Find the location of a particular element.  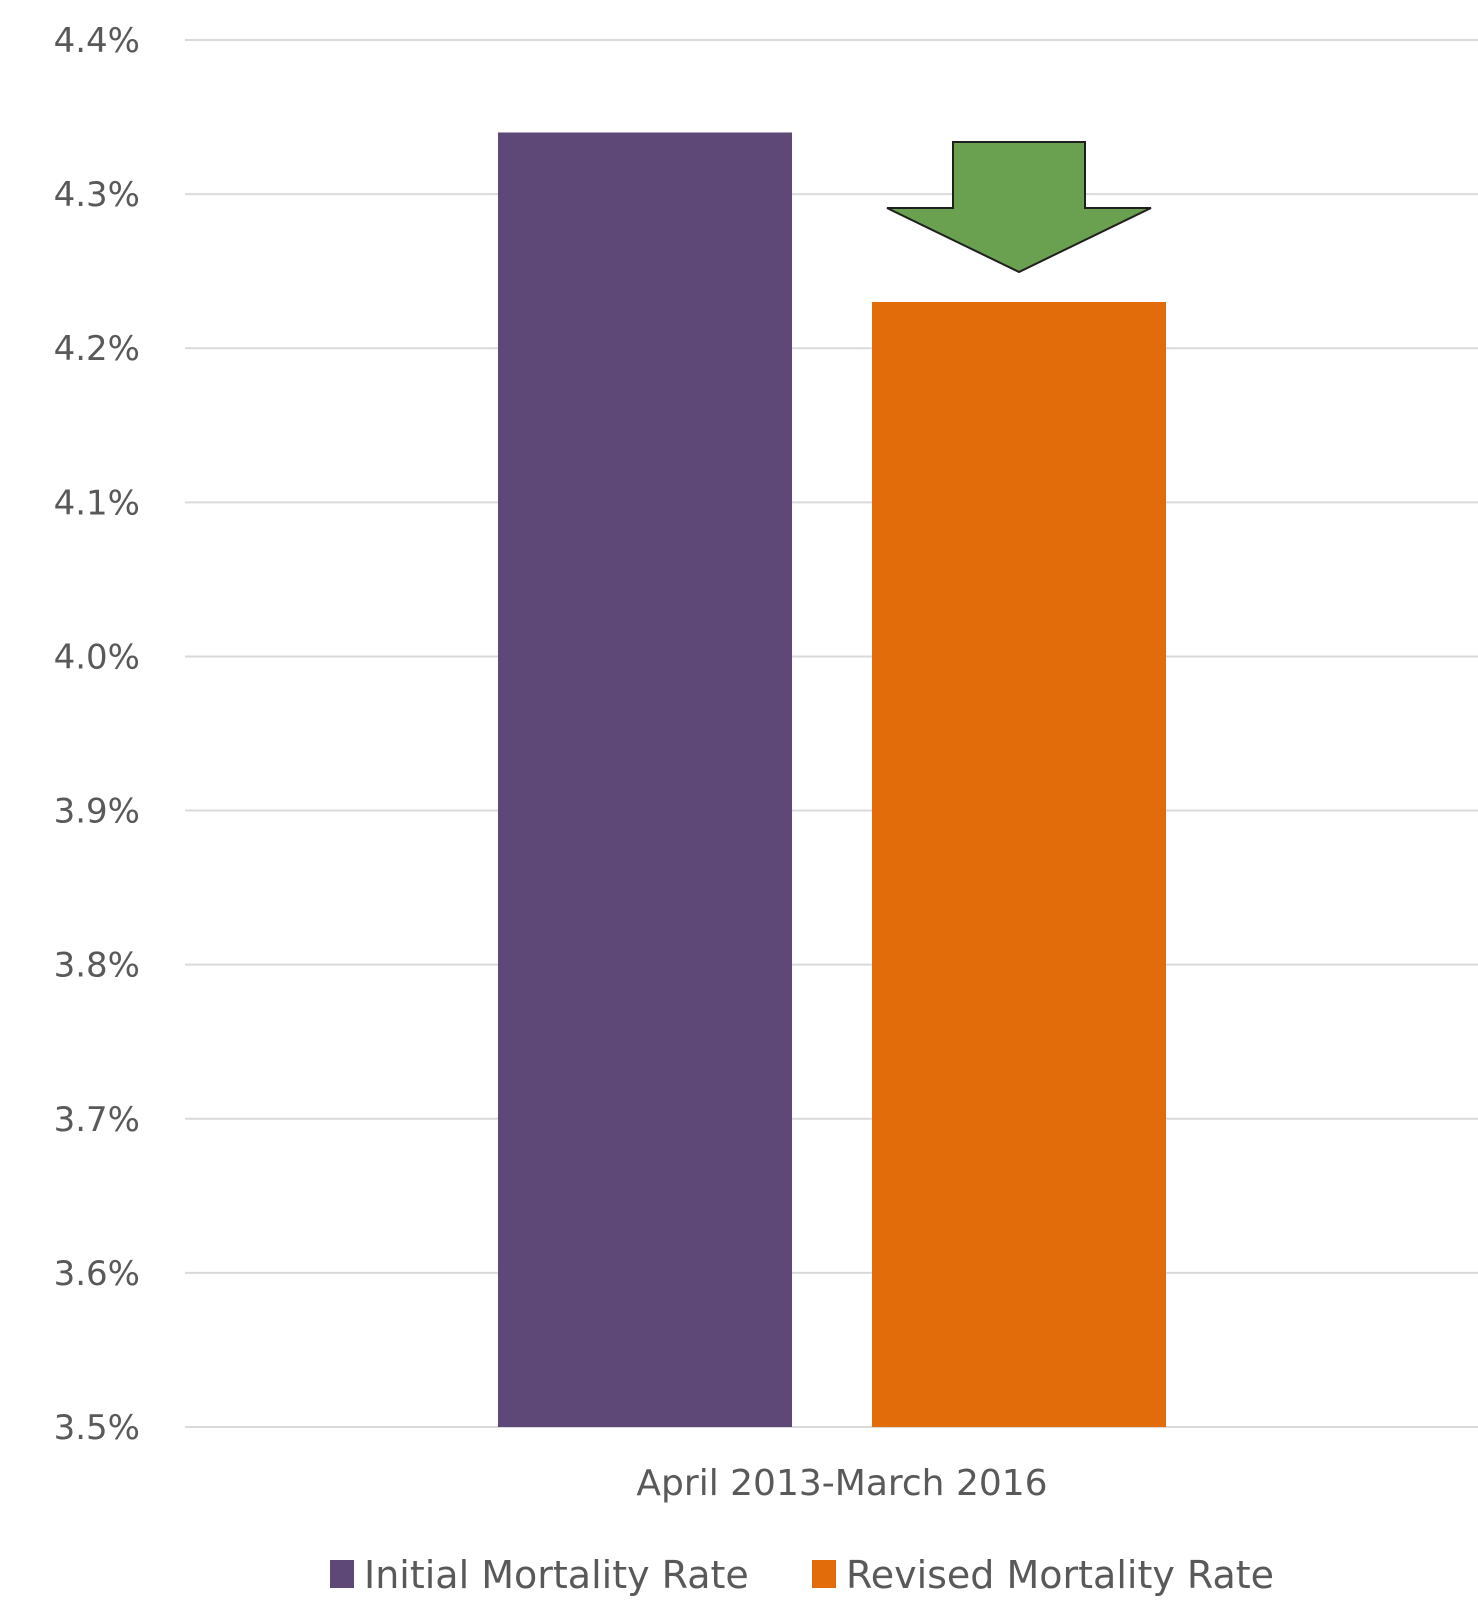

x-axis-category-labels: April 2013-March 2016 is located at coordinates (841, 1483).